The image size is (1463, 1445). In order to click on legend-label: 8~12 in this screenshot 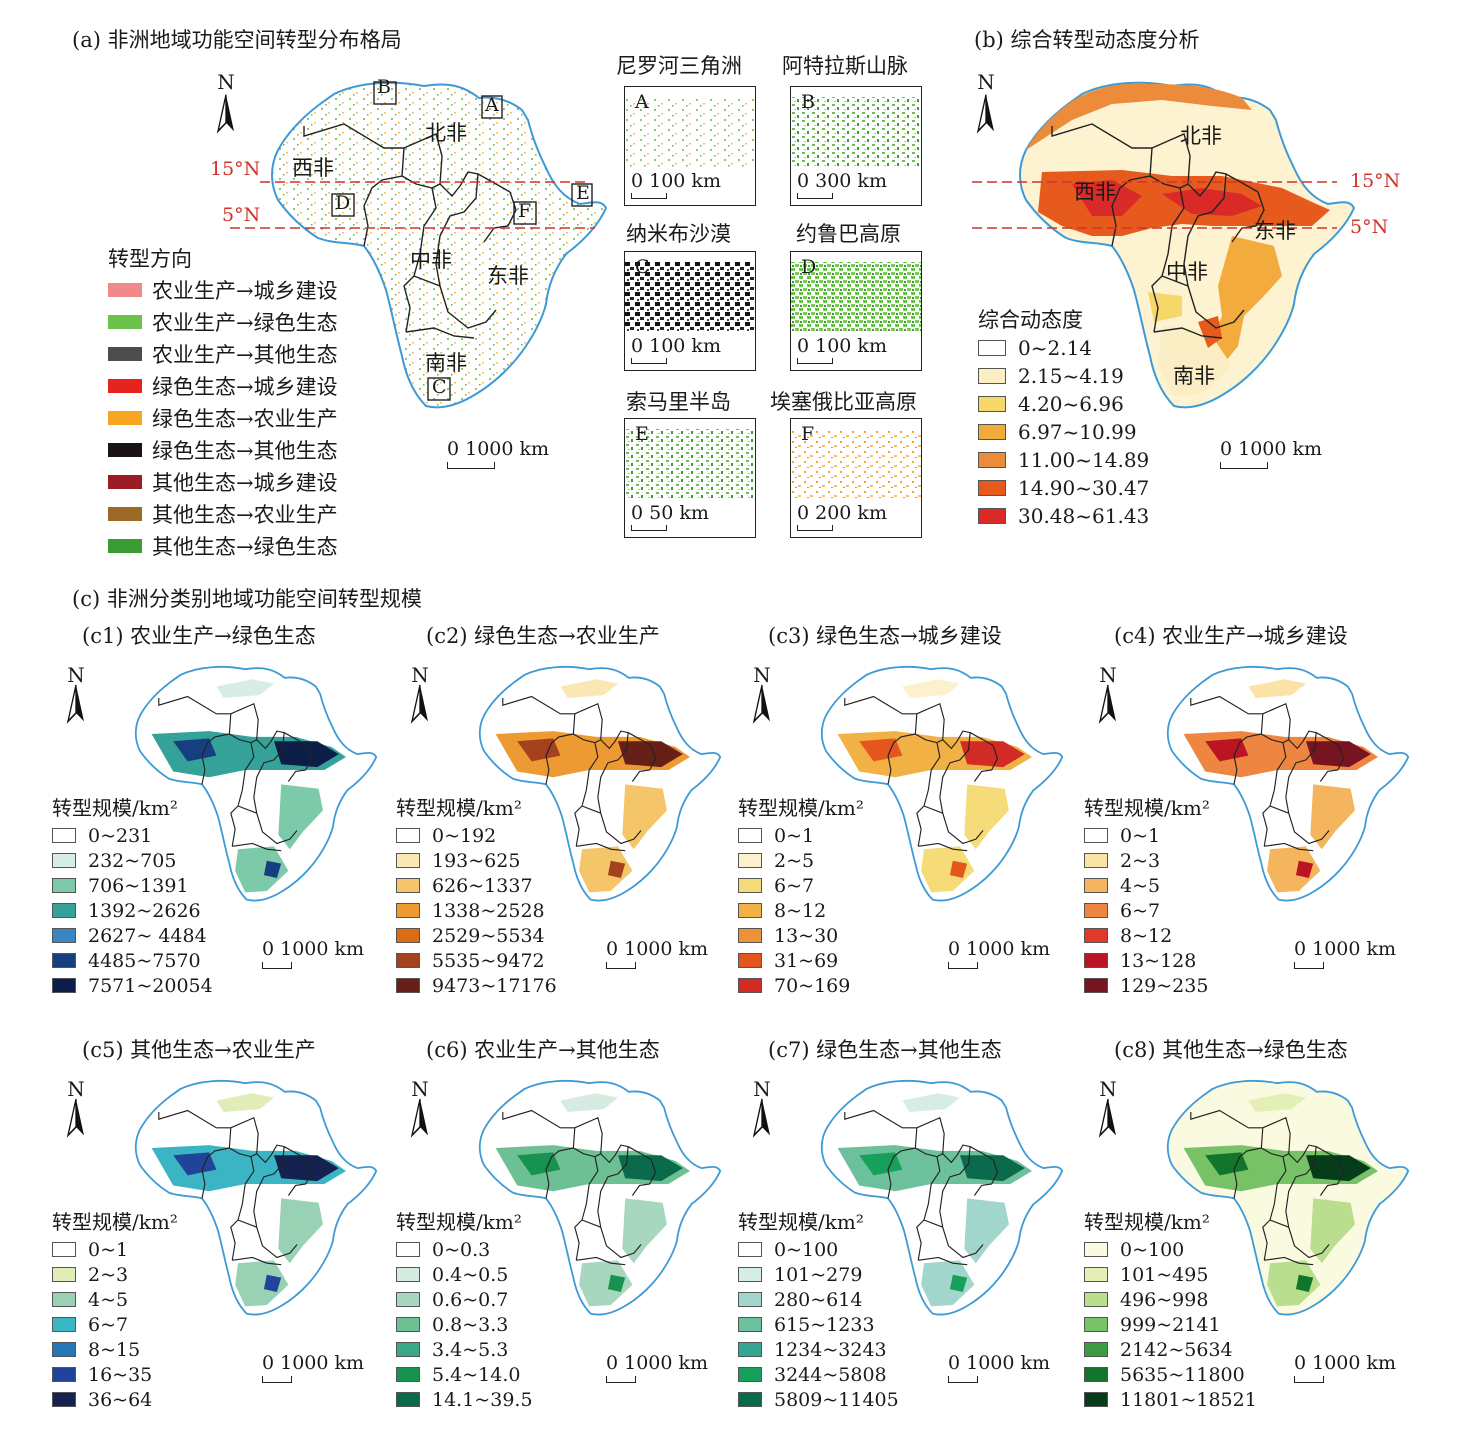, I will do `click(1146, 935)`.